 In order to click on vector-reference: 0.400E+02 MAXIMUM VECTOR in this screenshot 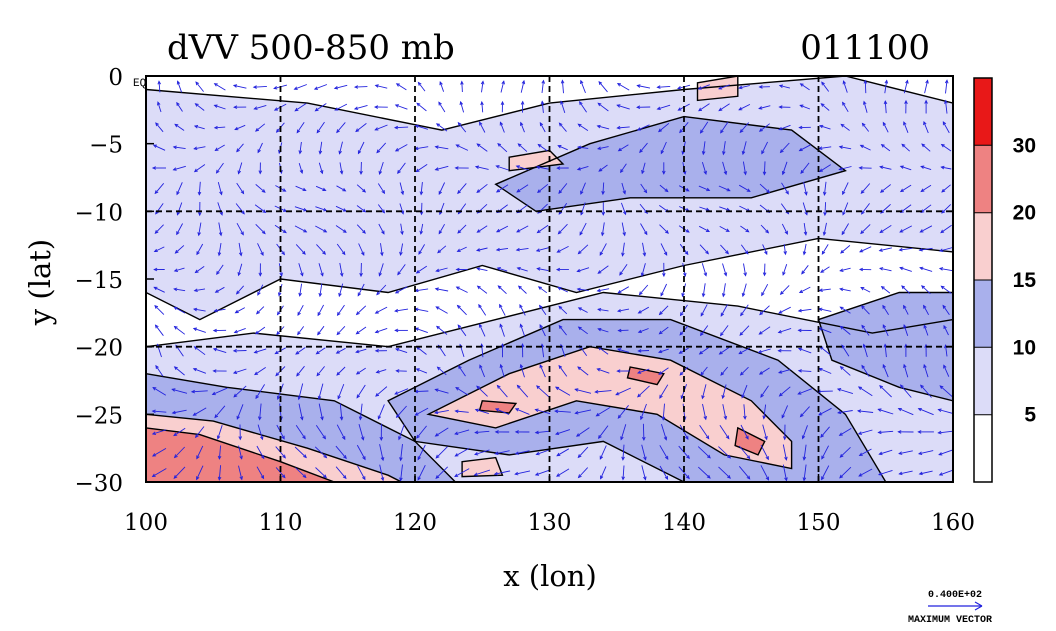, I will do `click(950, 608)`.